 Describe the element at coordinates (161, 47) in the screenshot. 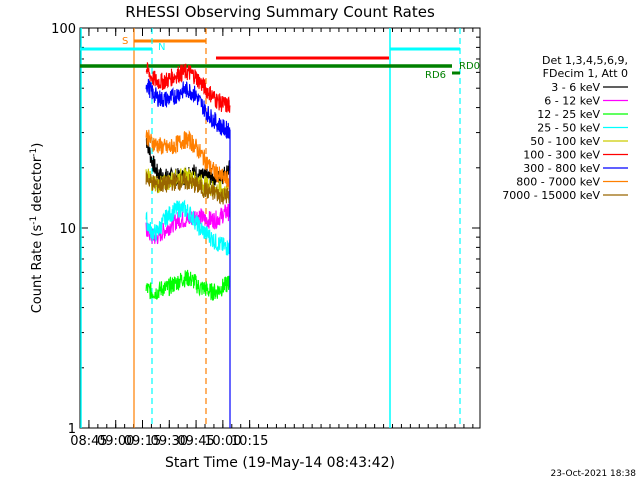

I see `n-marker-label: N` at that location.